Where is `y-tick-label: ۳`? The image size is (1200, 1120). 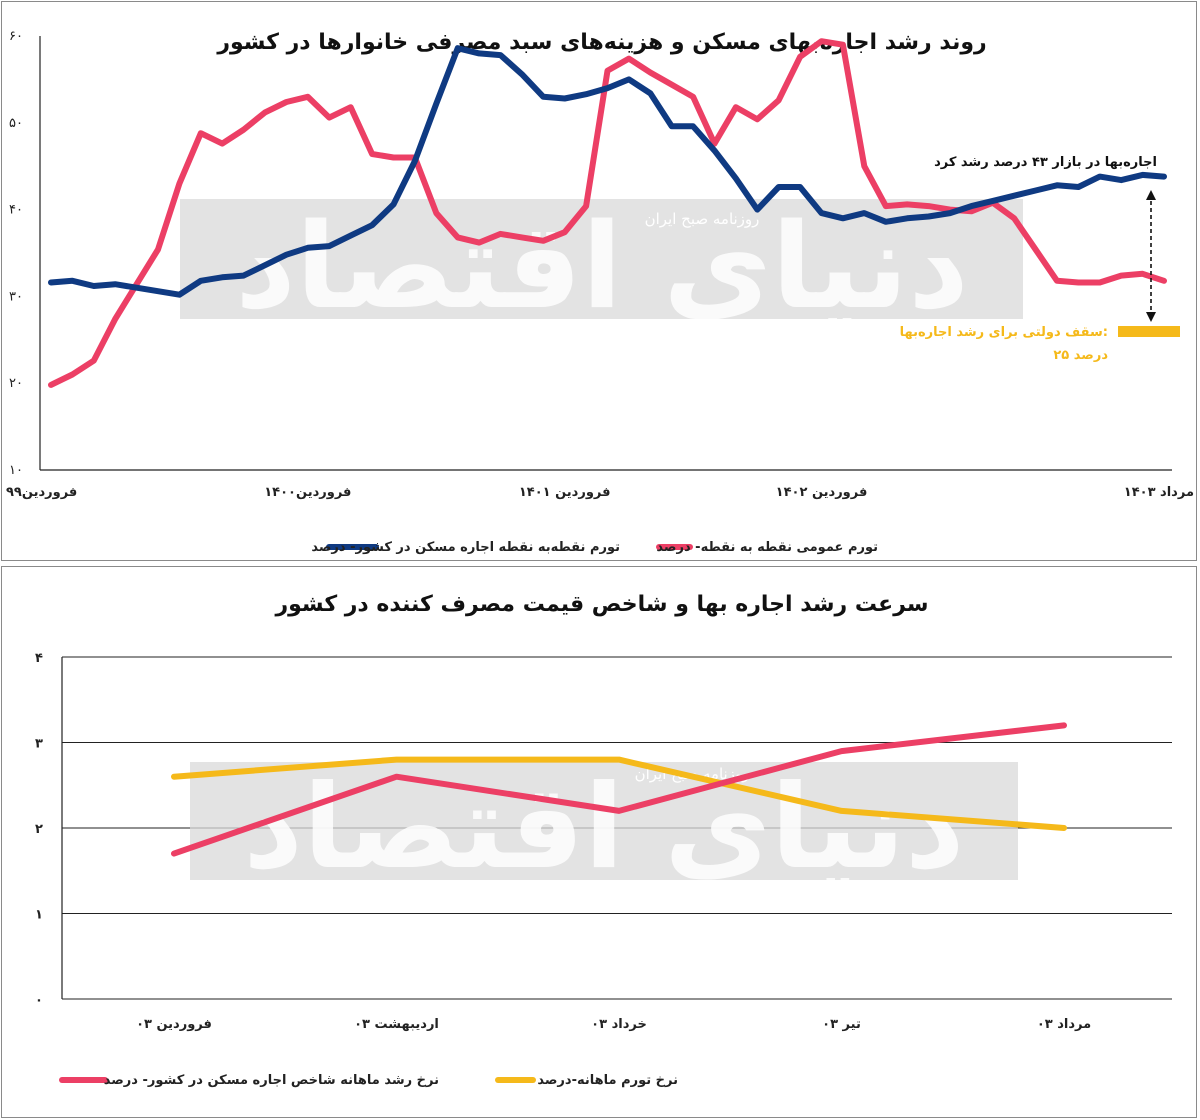
y-tick-label: ۳ is located at coordinates (39, 744).